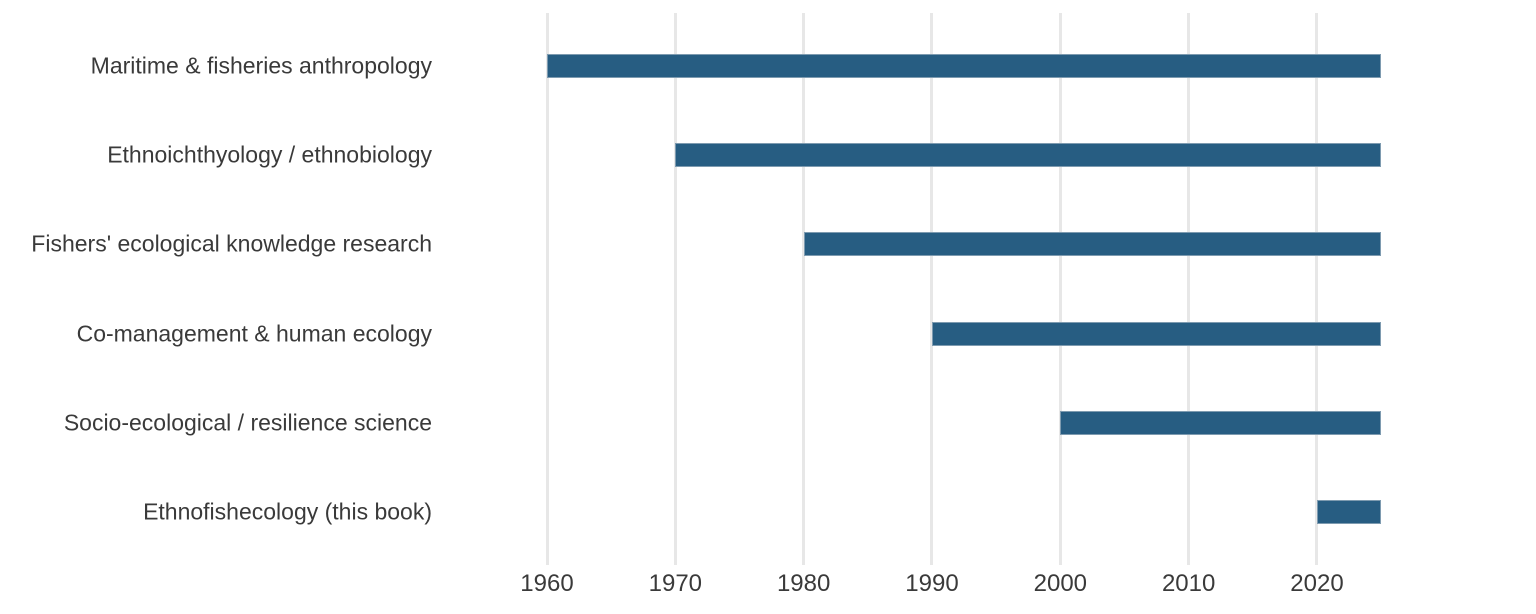 The height and width of the screenshot is (614, 1536). I want to click on category-label: Maritime & fisheries anthropology, so click(261, 65).